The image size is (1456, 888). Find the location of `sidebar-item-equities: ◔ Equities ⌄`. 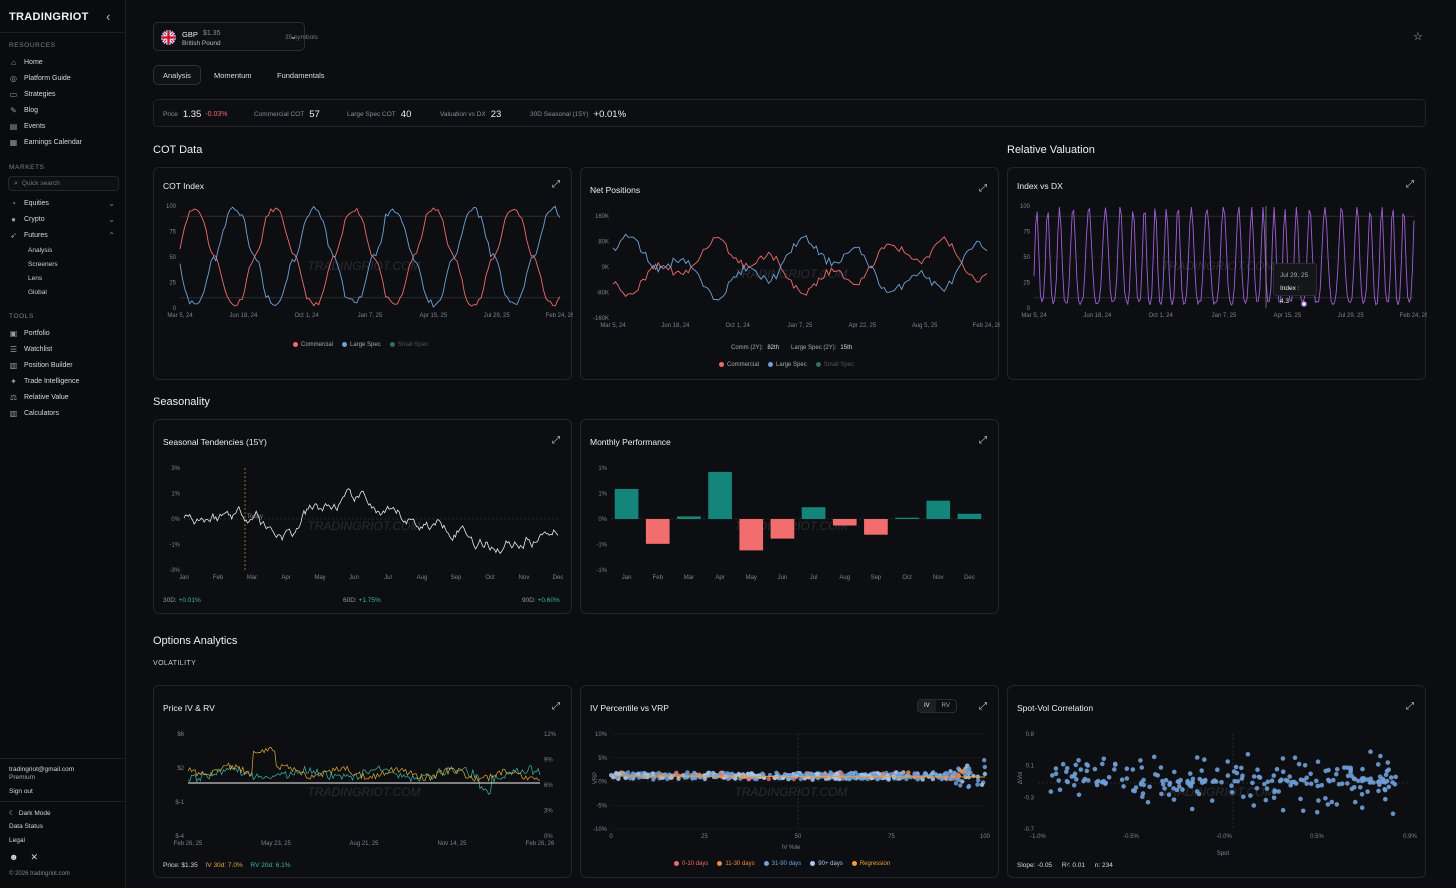

sidebar-item-equities: ◔ Equities ⌄ is located at coordinates (64, 203).